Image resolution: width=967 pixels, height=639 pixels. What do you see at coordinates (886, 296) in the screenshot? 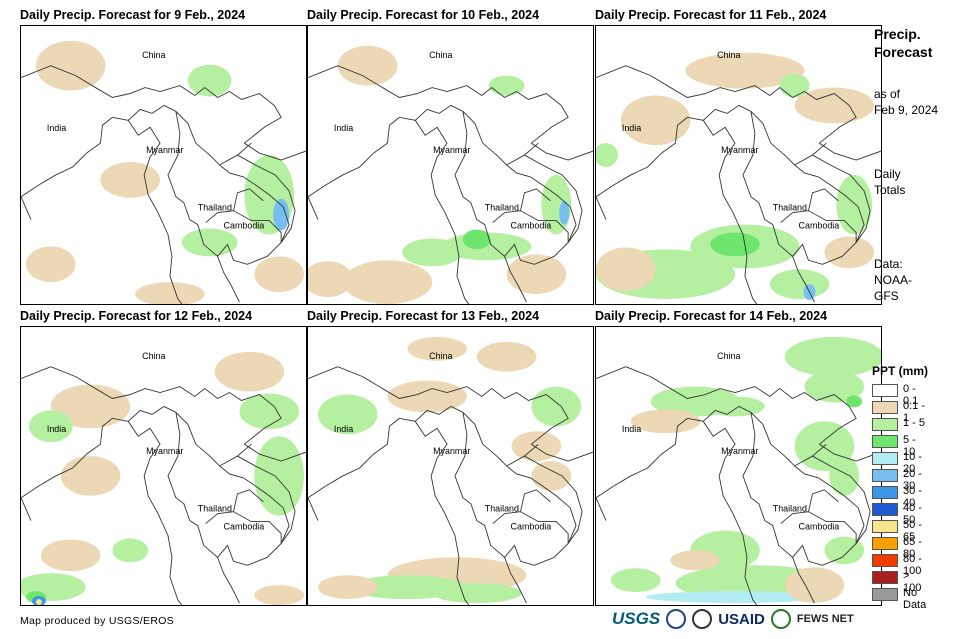
I see `data-line: GFS` at bounding box center [886, 296].